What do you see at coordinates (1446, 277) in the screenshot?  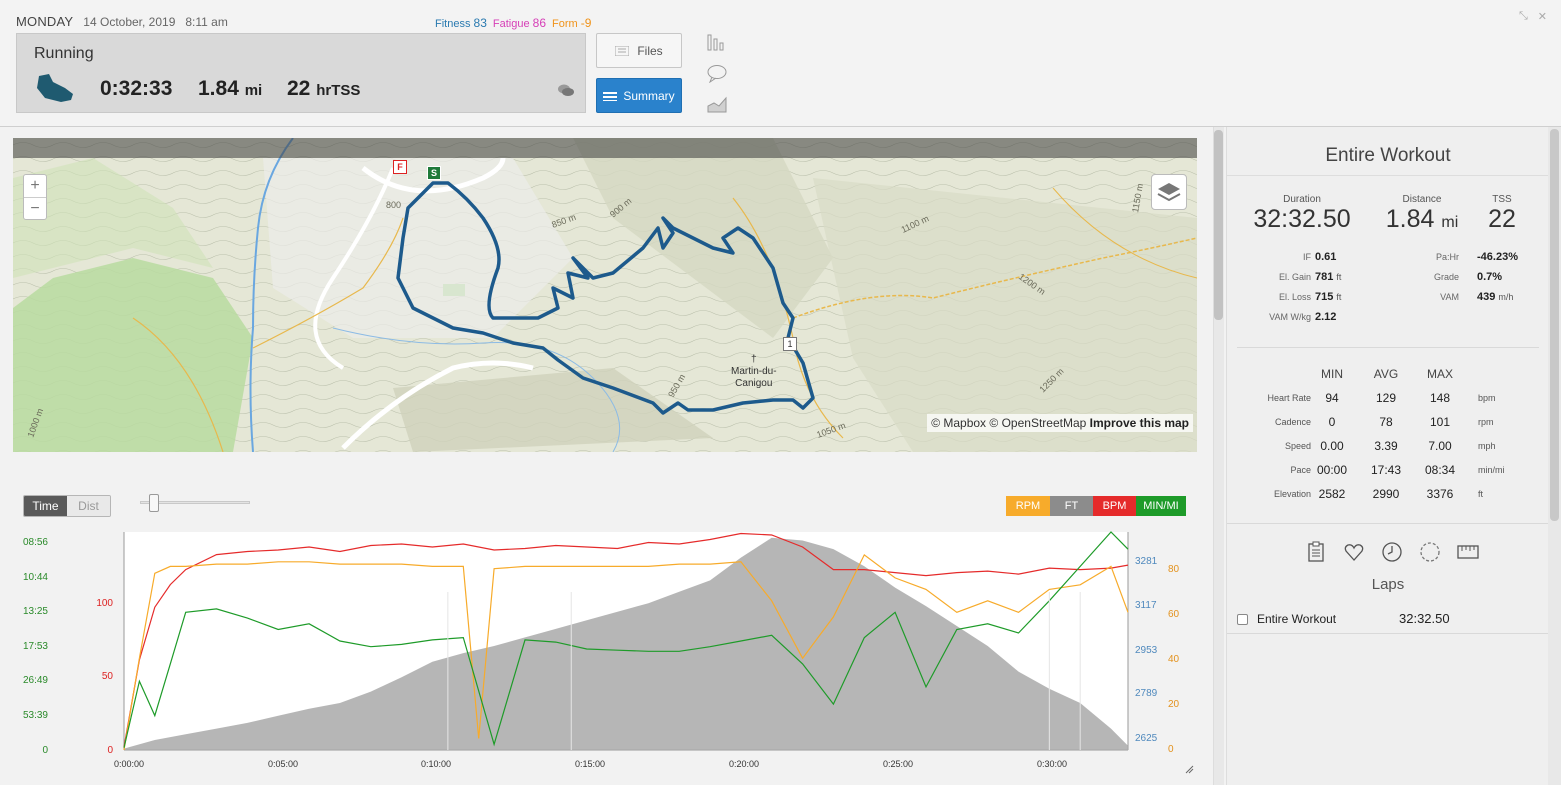 I see `stat-label: Grade` at bounding box center [1446, 277].